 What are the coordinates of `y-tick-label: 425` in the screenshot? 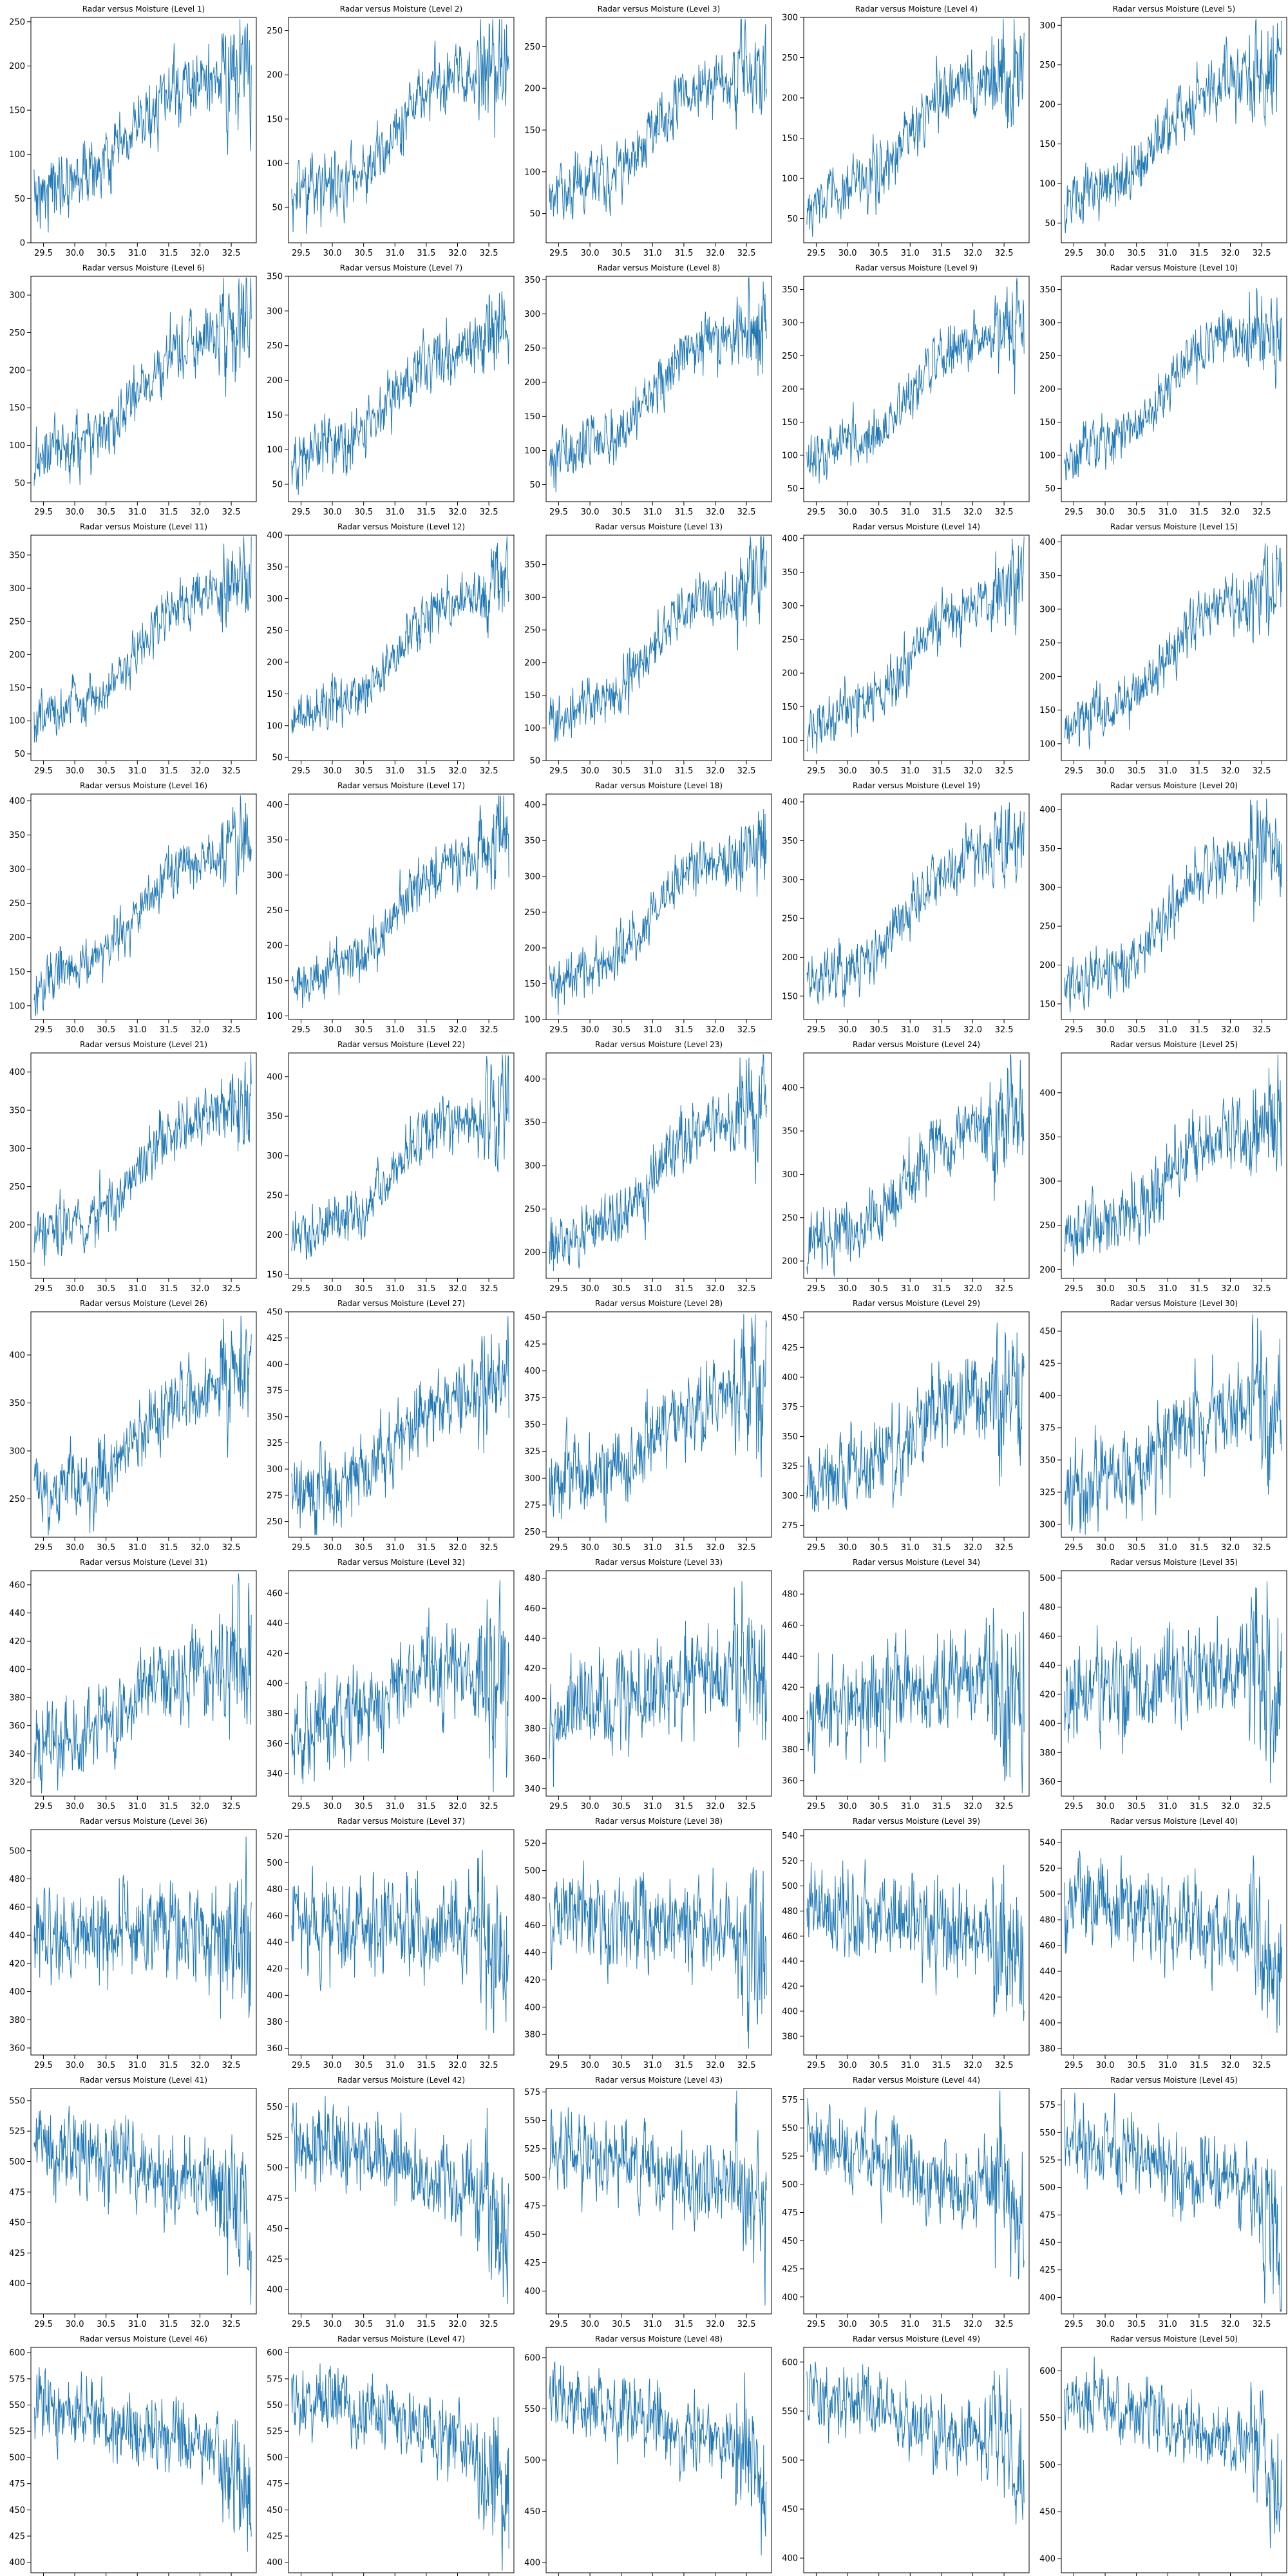 It's located at (790, 1348).